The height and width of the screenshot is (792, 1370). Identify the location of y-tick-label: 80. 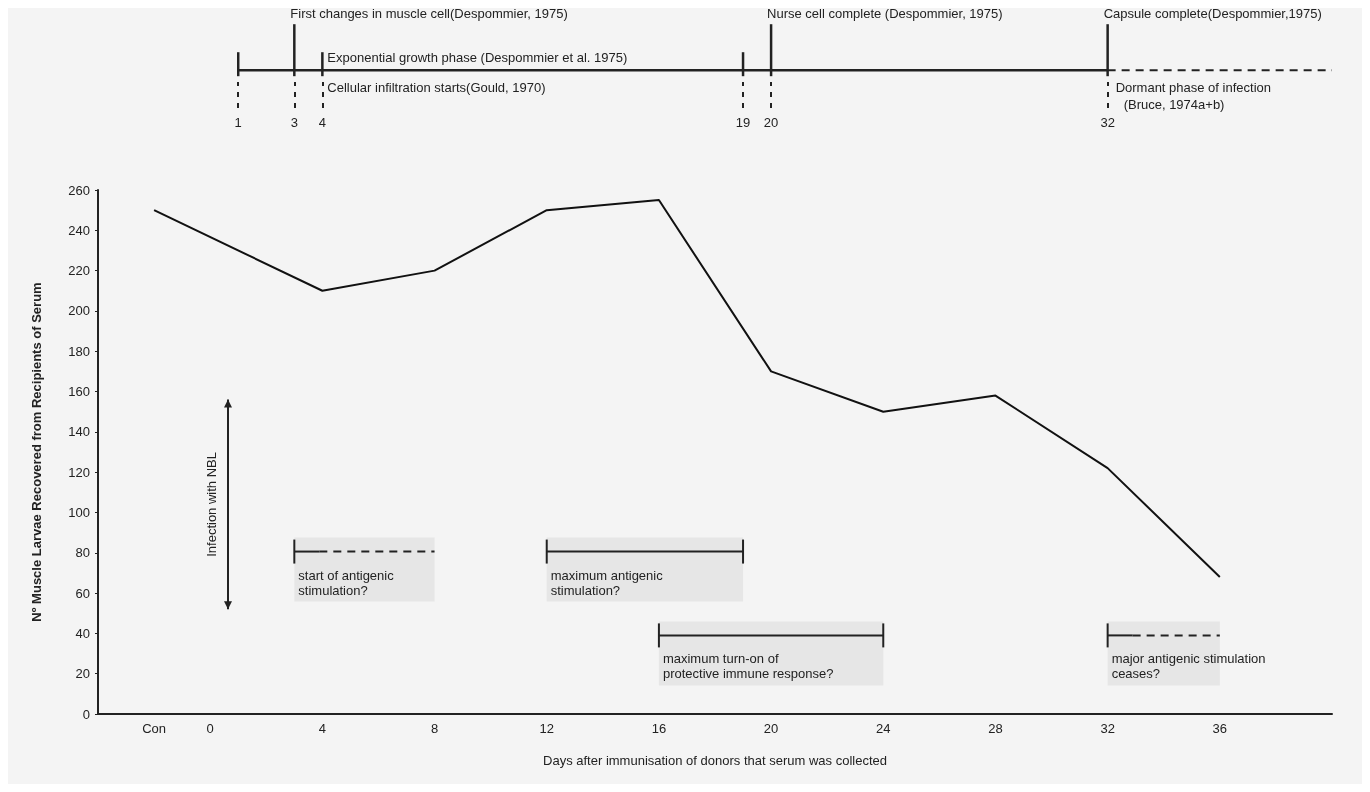
(82, 553).